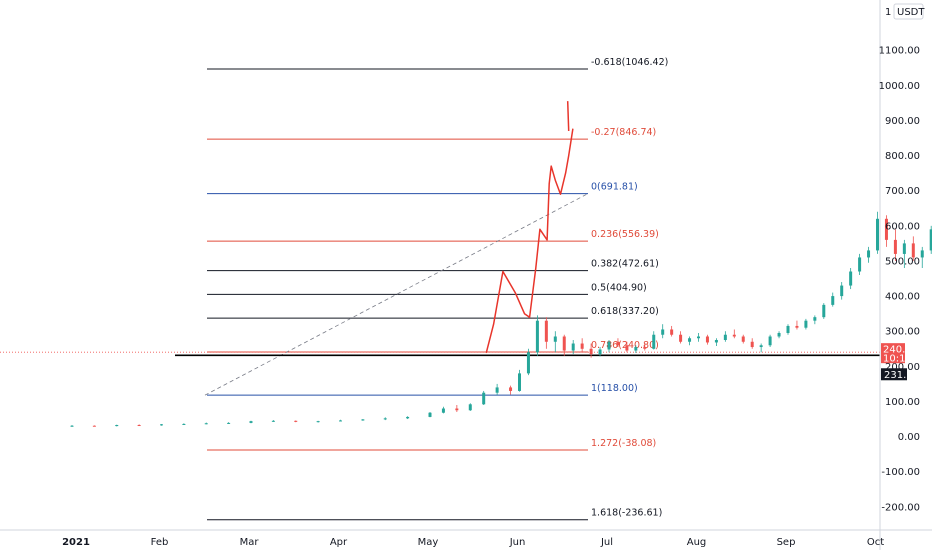 The image size is (932, 550). Describe the element at coordinates (629, 62) in the screenshot. I see `fib-label: -0.618(1046.42)` at that location.